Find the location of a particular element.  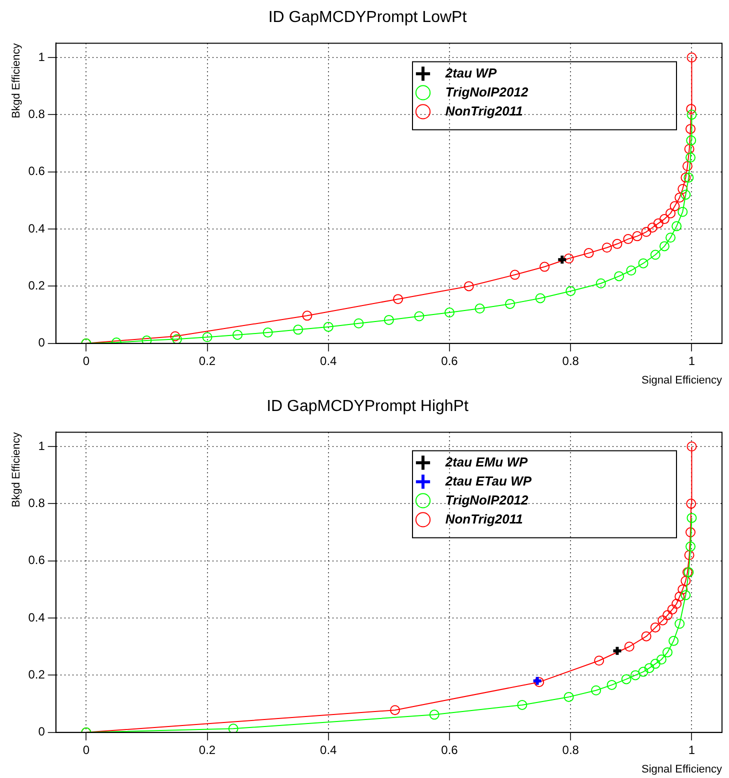

legend-label: 2tau EMu WP is located at coordinates (529, 462).